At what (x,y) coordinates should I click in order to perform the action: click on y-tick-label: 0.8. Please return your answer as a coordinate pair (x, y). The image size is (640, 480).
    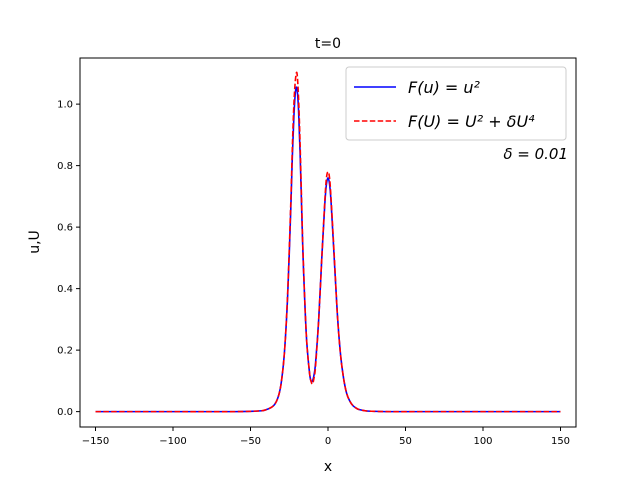
    Looking at the image, I should click on (65, 166).